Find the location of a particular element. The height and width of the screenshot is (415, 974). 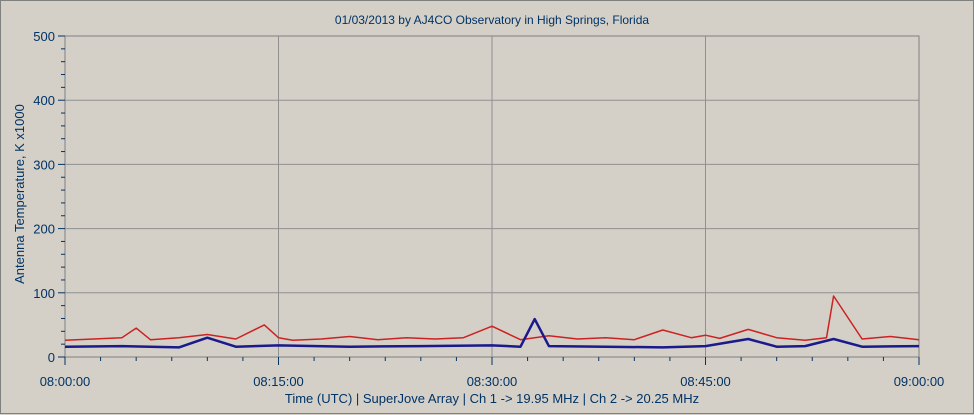

y-tick-label: 200 is located at coordinates (44, 229).